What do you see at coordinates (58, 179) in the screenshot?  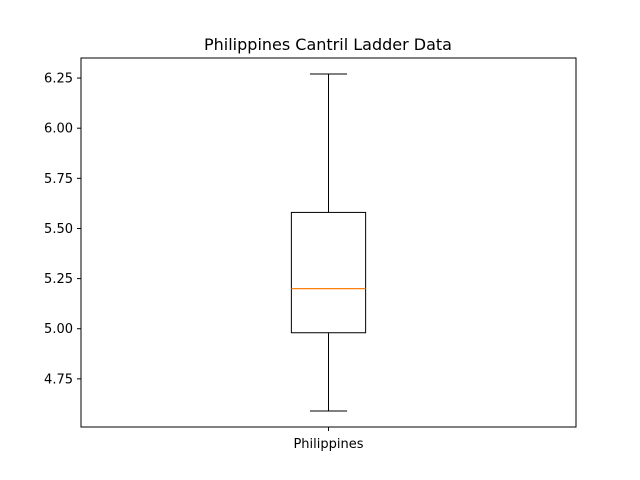 I see `y-tick-label: 5.75` at bounding box center [58, 179].